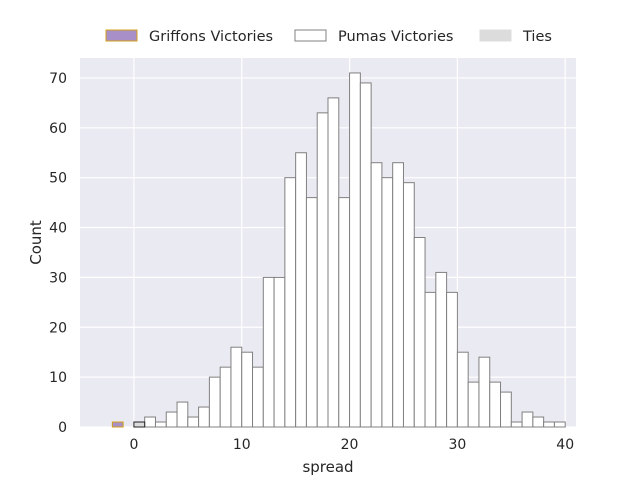 This screenshot has height=480, width=640. I want to click on legend-label: Griffons Victories, so click(211, 37).